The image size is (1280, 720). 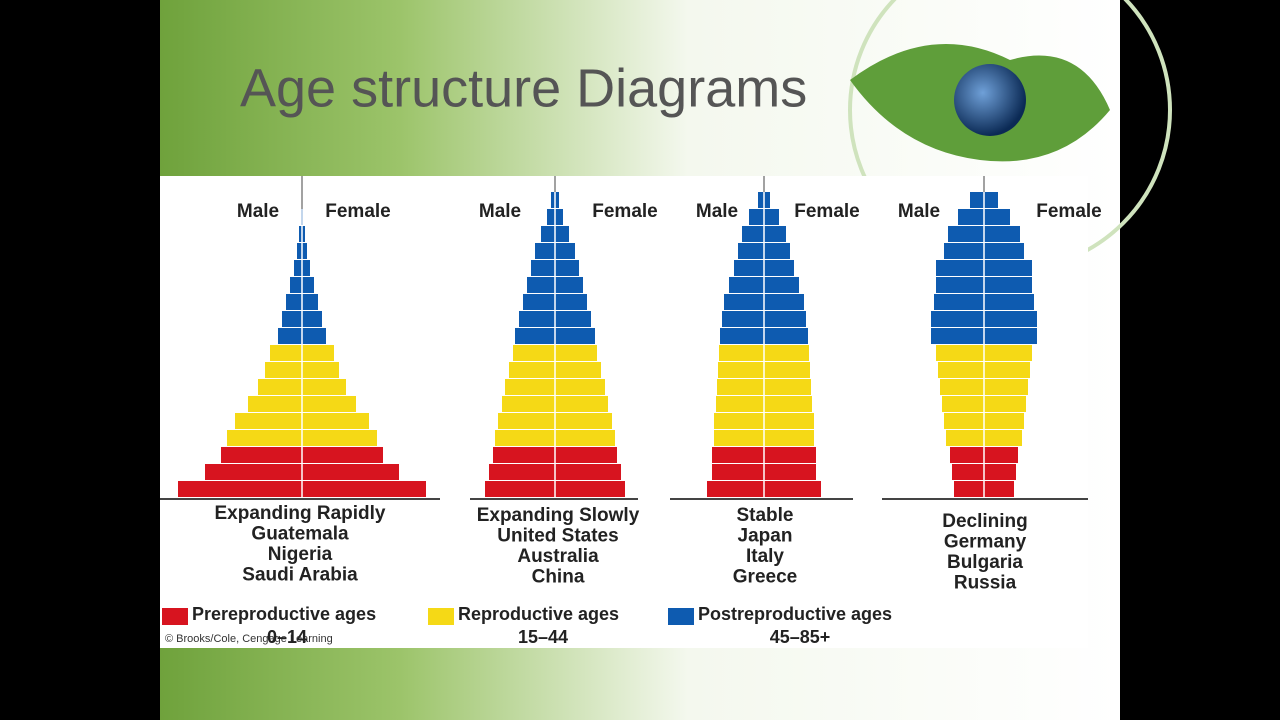 I want to click on slide-title: Age structure Diagrams, so click(x=523, y=88).